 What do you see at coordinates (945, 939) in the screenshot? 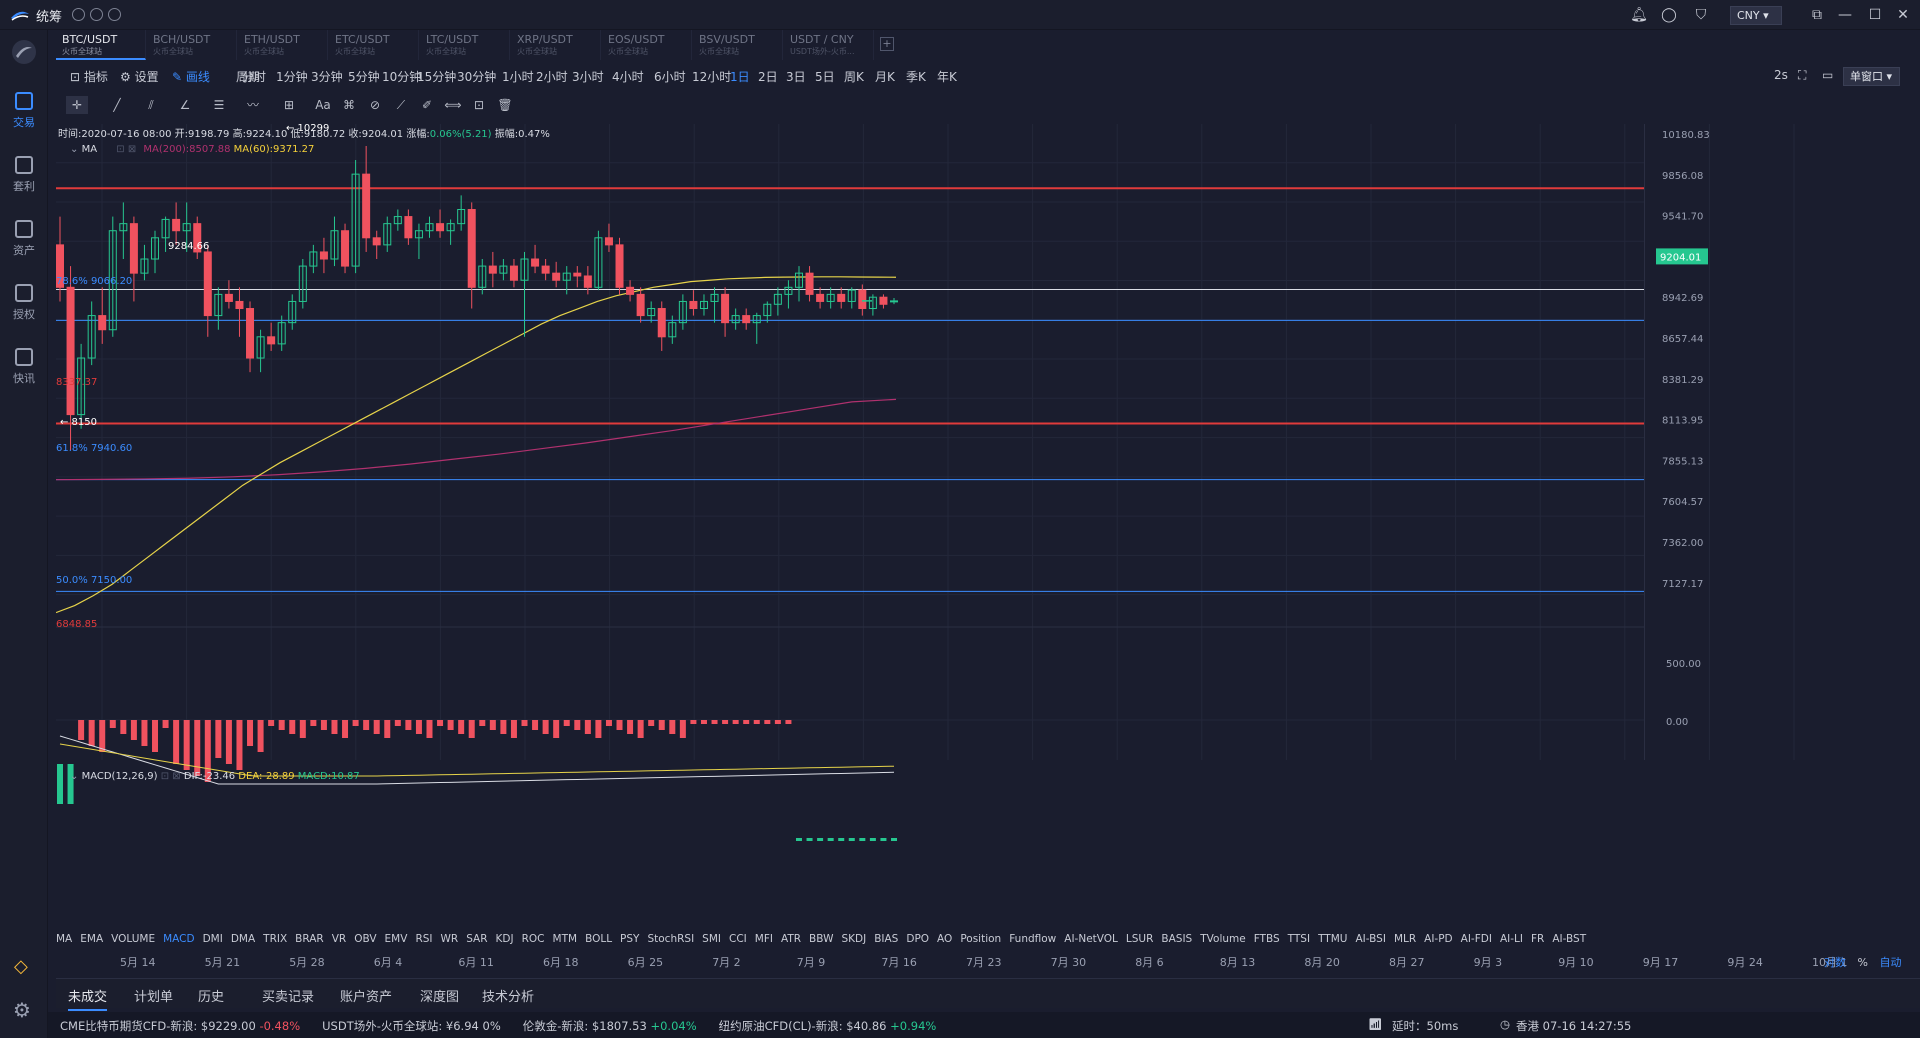
I see `indicator-ao: AO` at bounding box center [945, 939].